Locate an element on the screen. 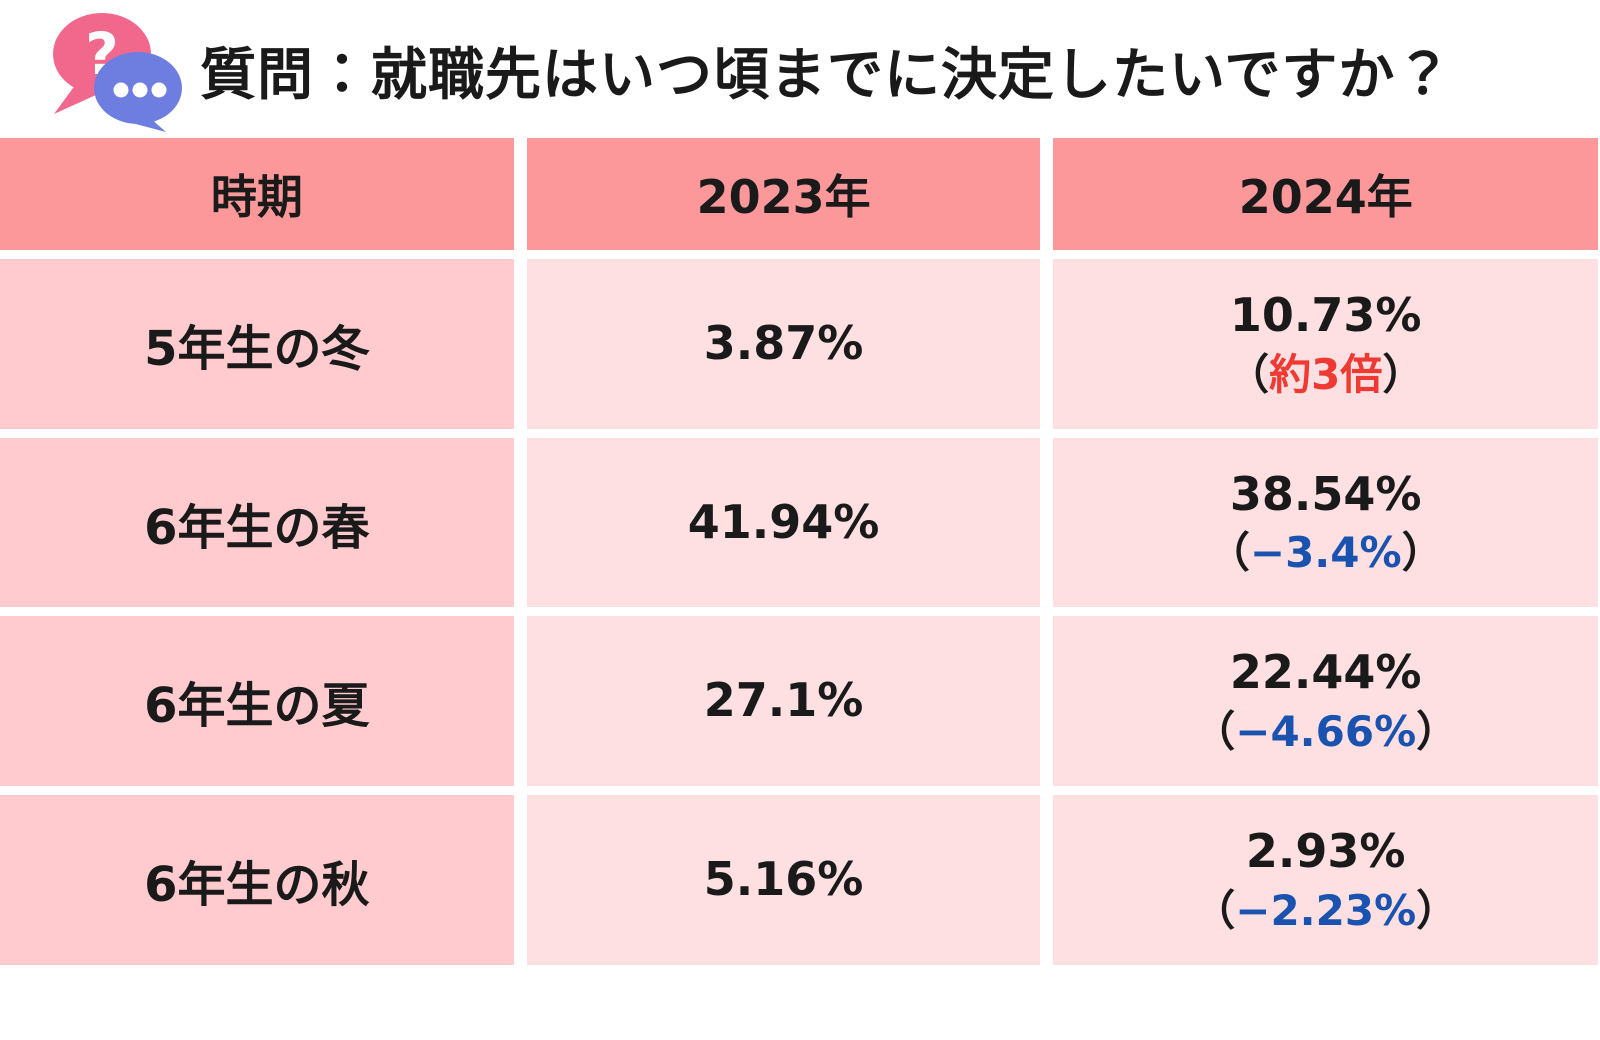 Image resolution: width=1600 pixels, height=1040 pixels. row4-2024-cell: 2.93% （−2.23%） is located at coordinates (1325, 880).